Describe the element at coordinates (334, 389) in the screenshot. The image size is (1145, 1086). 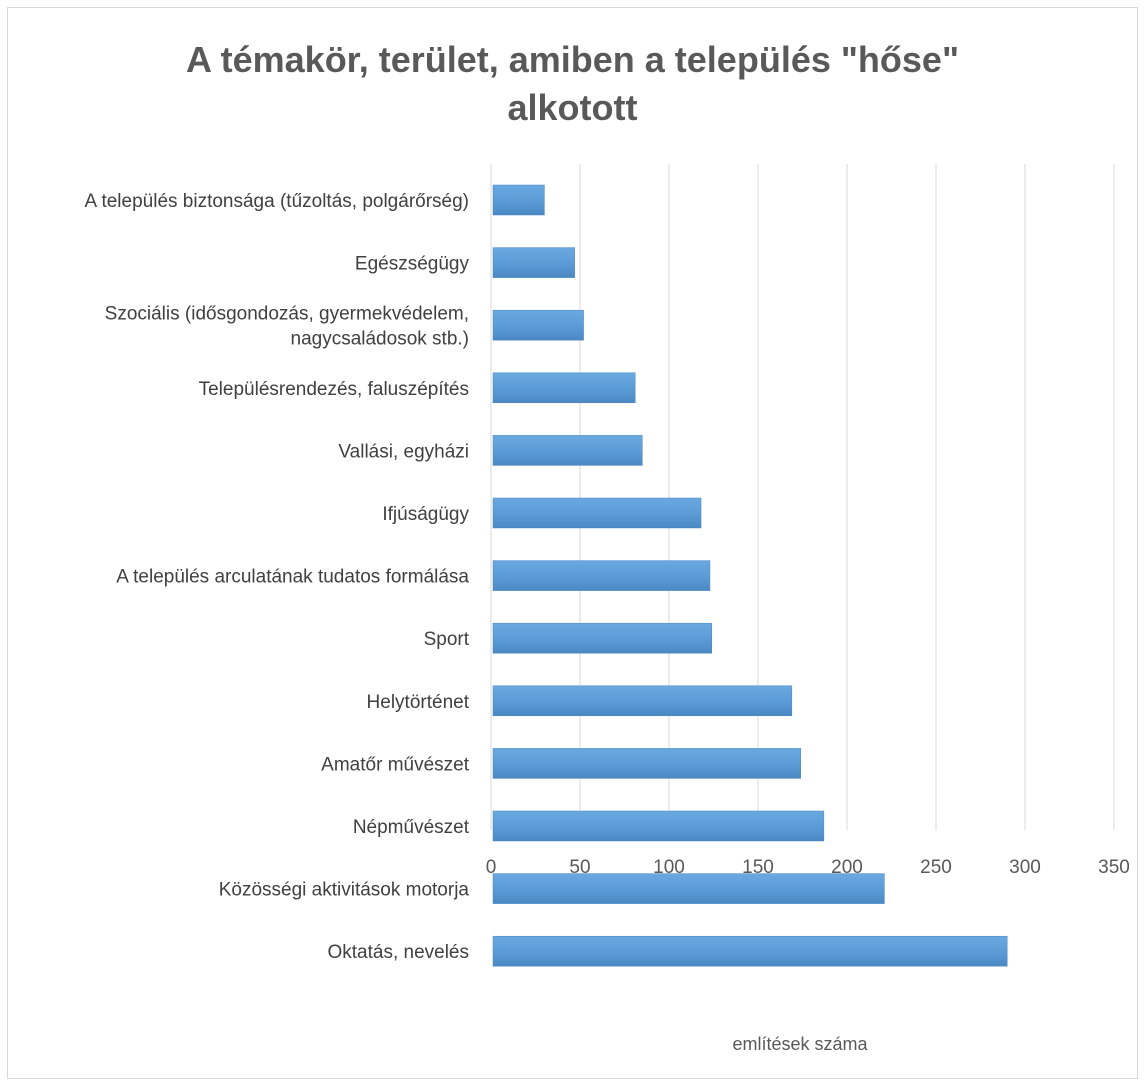
I see `category-label: Településrendezés, faluszépítés` at that location.